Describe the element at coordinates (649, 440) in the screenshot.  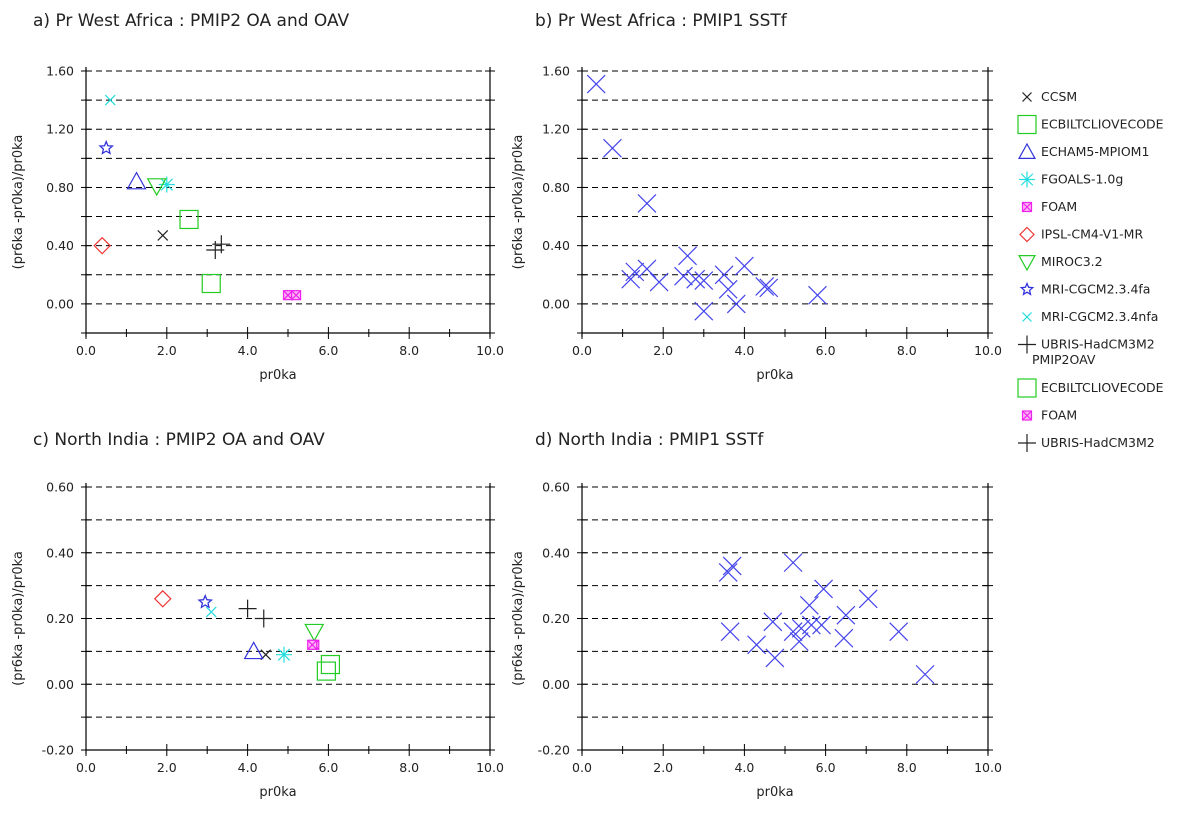
I see `panel-title: d) North India : PMIP1 SSTf` at that location.